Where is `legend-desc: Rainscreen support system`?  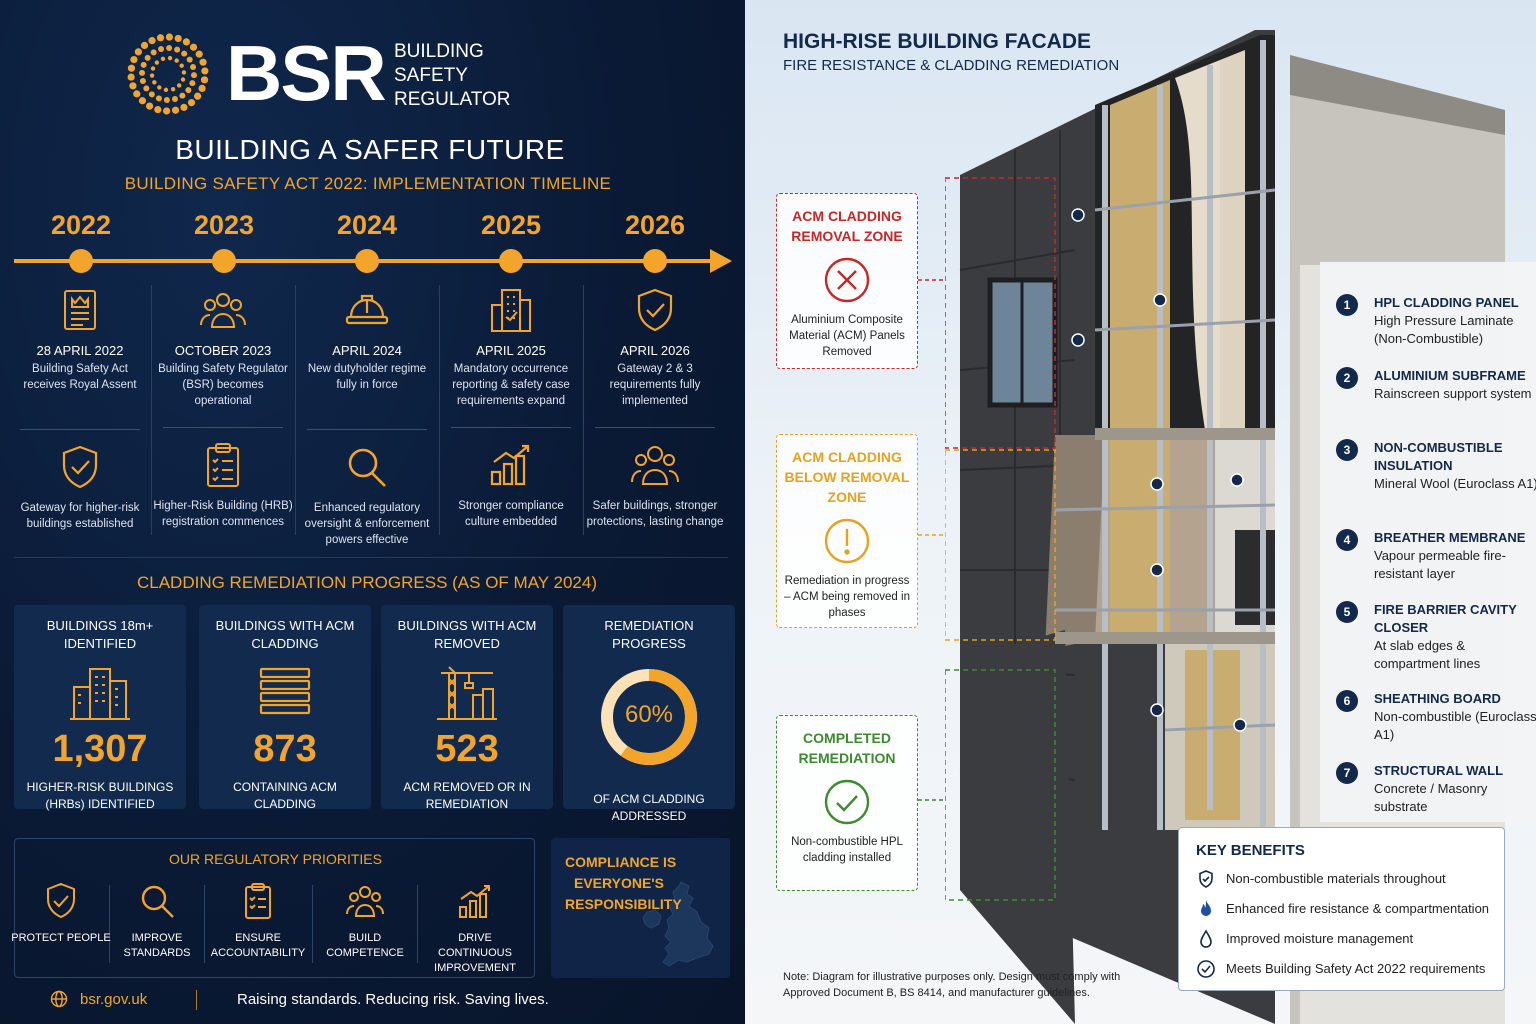
legend-desc: Rainscreen support system is located at coordinates (1453, 393).